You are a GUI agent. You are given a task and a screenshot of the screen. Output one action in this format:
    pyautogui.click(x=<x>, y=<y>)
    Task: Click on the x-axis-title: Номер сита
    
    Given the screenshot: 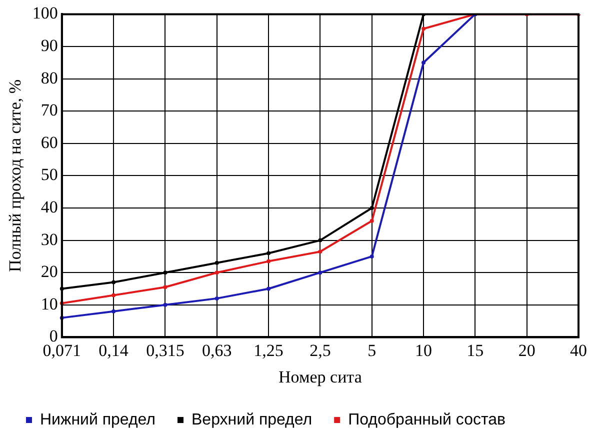 What is the action you would take?
    pyautogui.click(x=320, y=376)
    